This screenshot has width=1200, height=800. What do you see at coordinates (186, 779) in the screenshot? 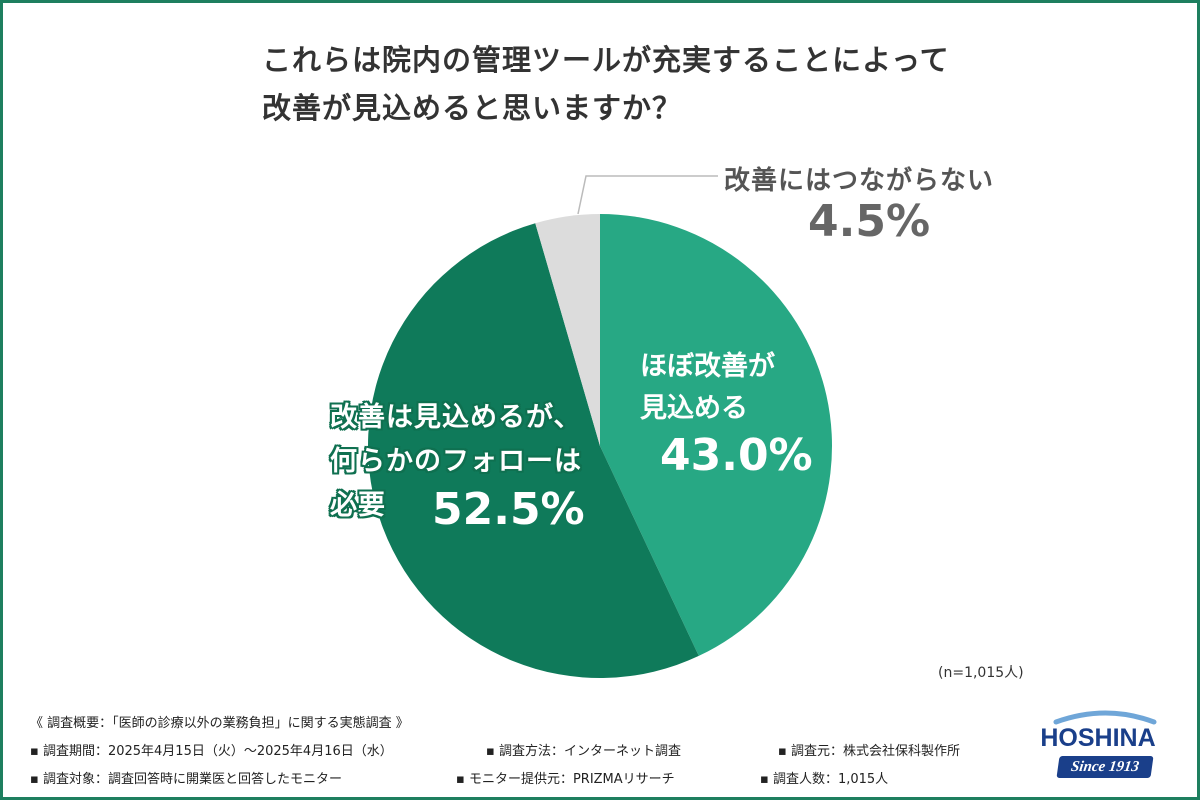
I see `survey-target: ▪ 調査対象：調査回答時に開業医と回答したモニター` at bounding box center [186, 779].